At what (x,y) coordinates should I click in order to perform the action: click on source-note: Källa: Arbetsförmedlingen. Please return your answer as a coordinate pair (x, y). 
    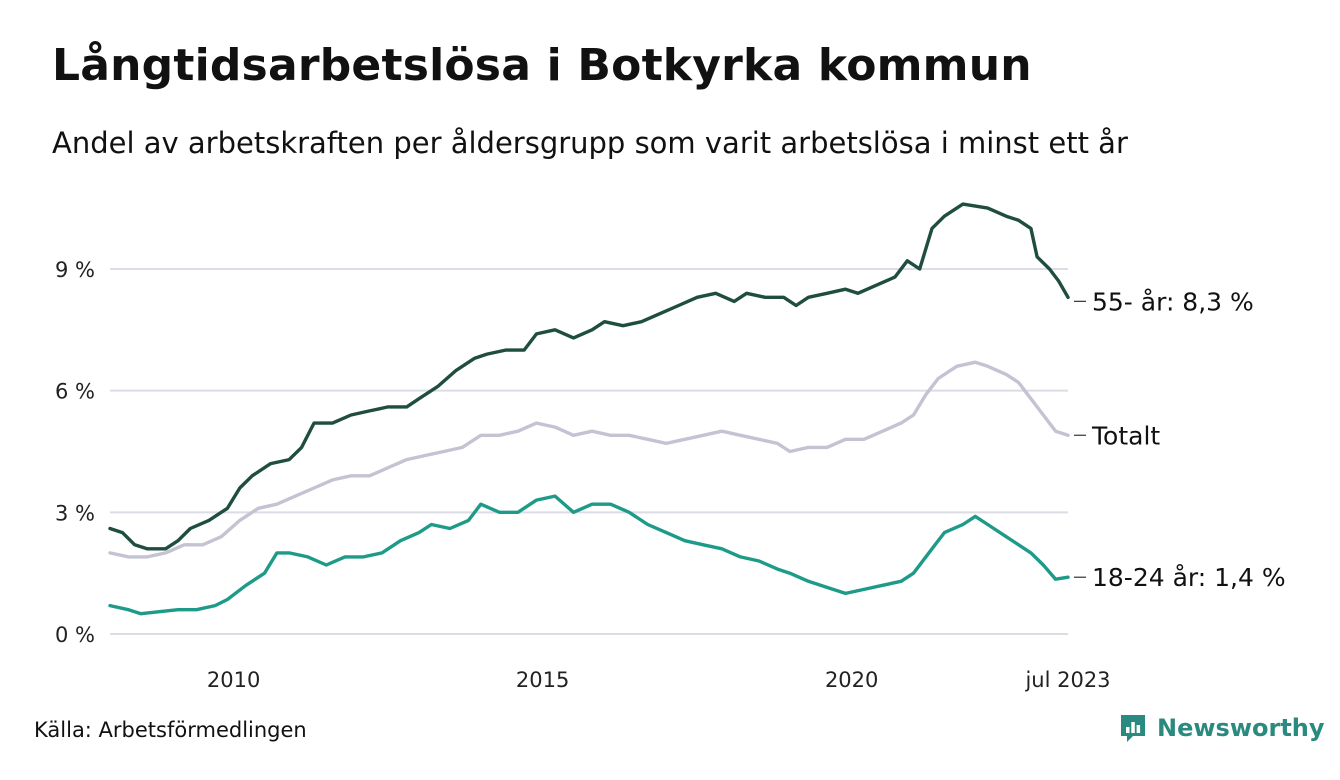
    Looking at the image, I should click on (170, 730).